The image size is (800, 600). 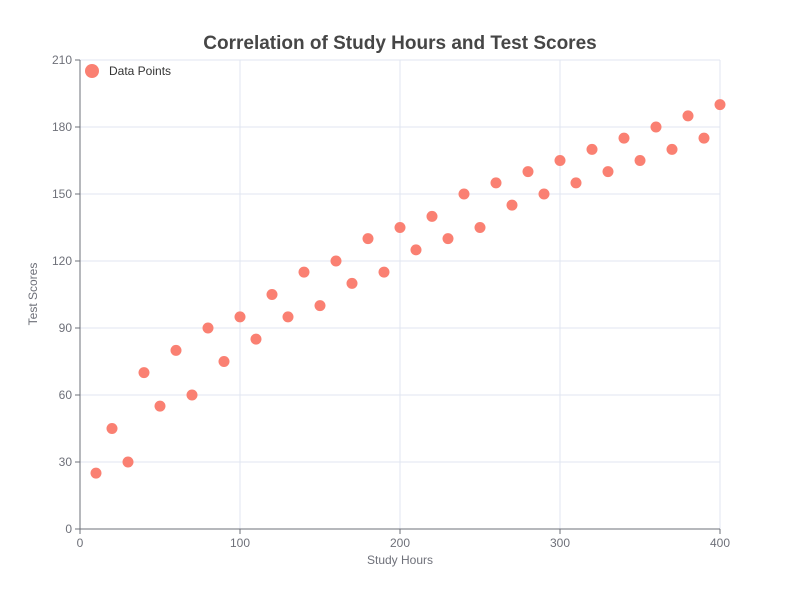 What do you see at coordinates (140, 71) in the screenshot?
I see `legend-label: Data Points` at bounding box center [140, 71].